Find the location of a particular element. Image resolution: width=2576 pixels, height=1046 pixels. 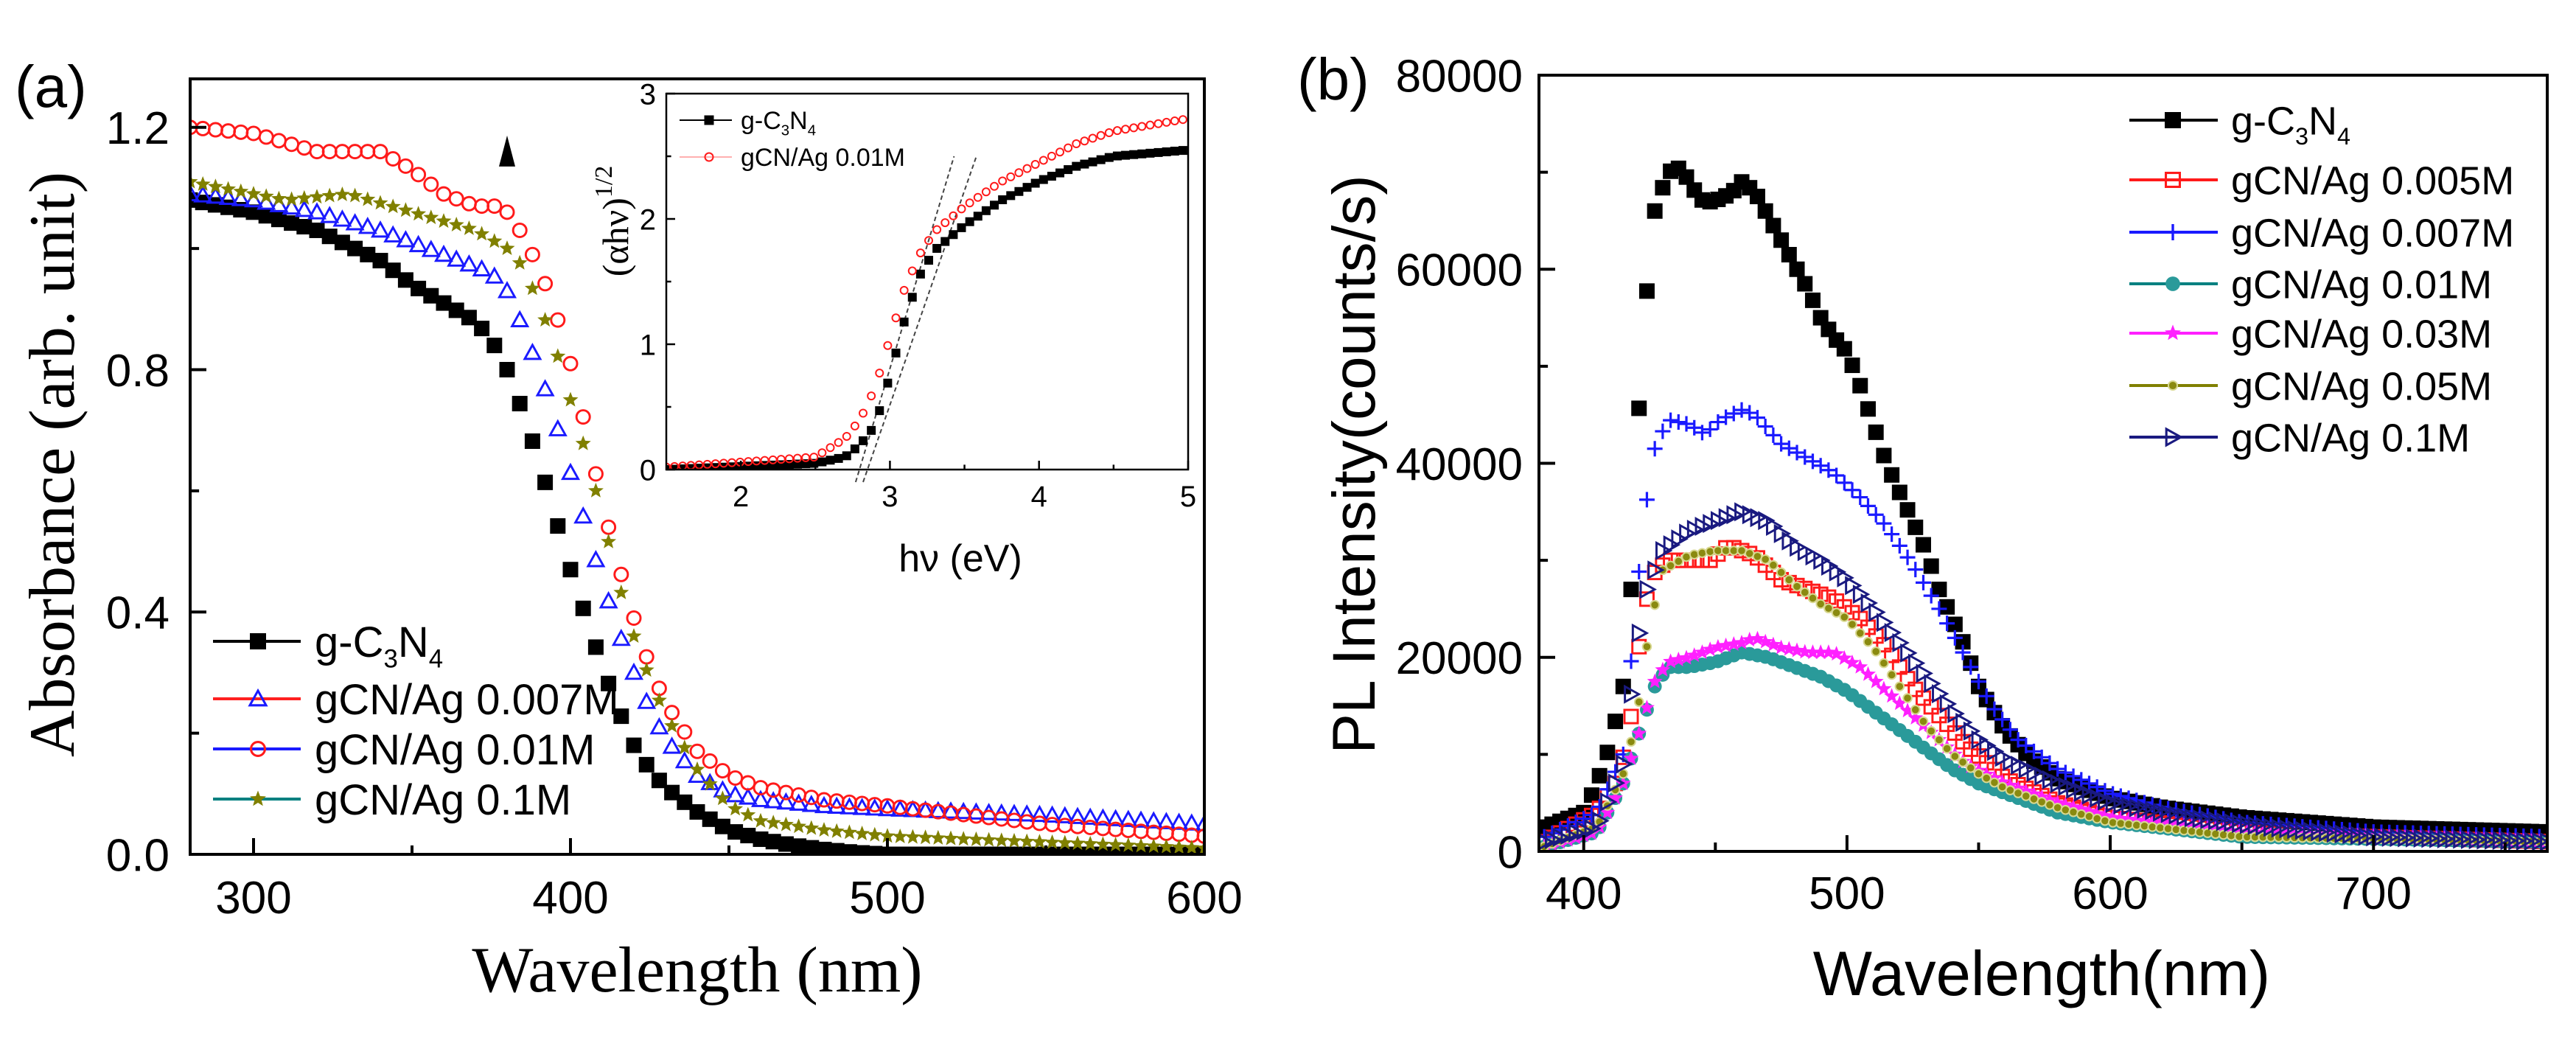

legend-label: gCN/Ag 0.005M is located at coordinates (2372, 180).